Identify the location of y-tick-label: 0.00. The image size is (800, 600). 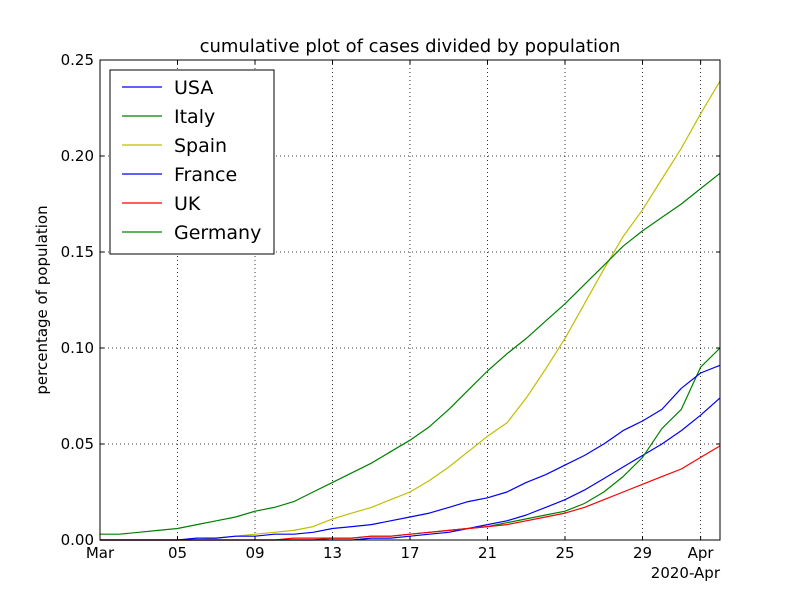
(77, 540).